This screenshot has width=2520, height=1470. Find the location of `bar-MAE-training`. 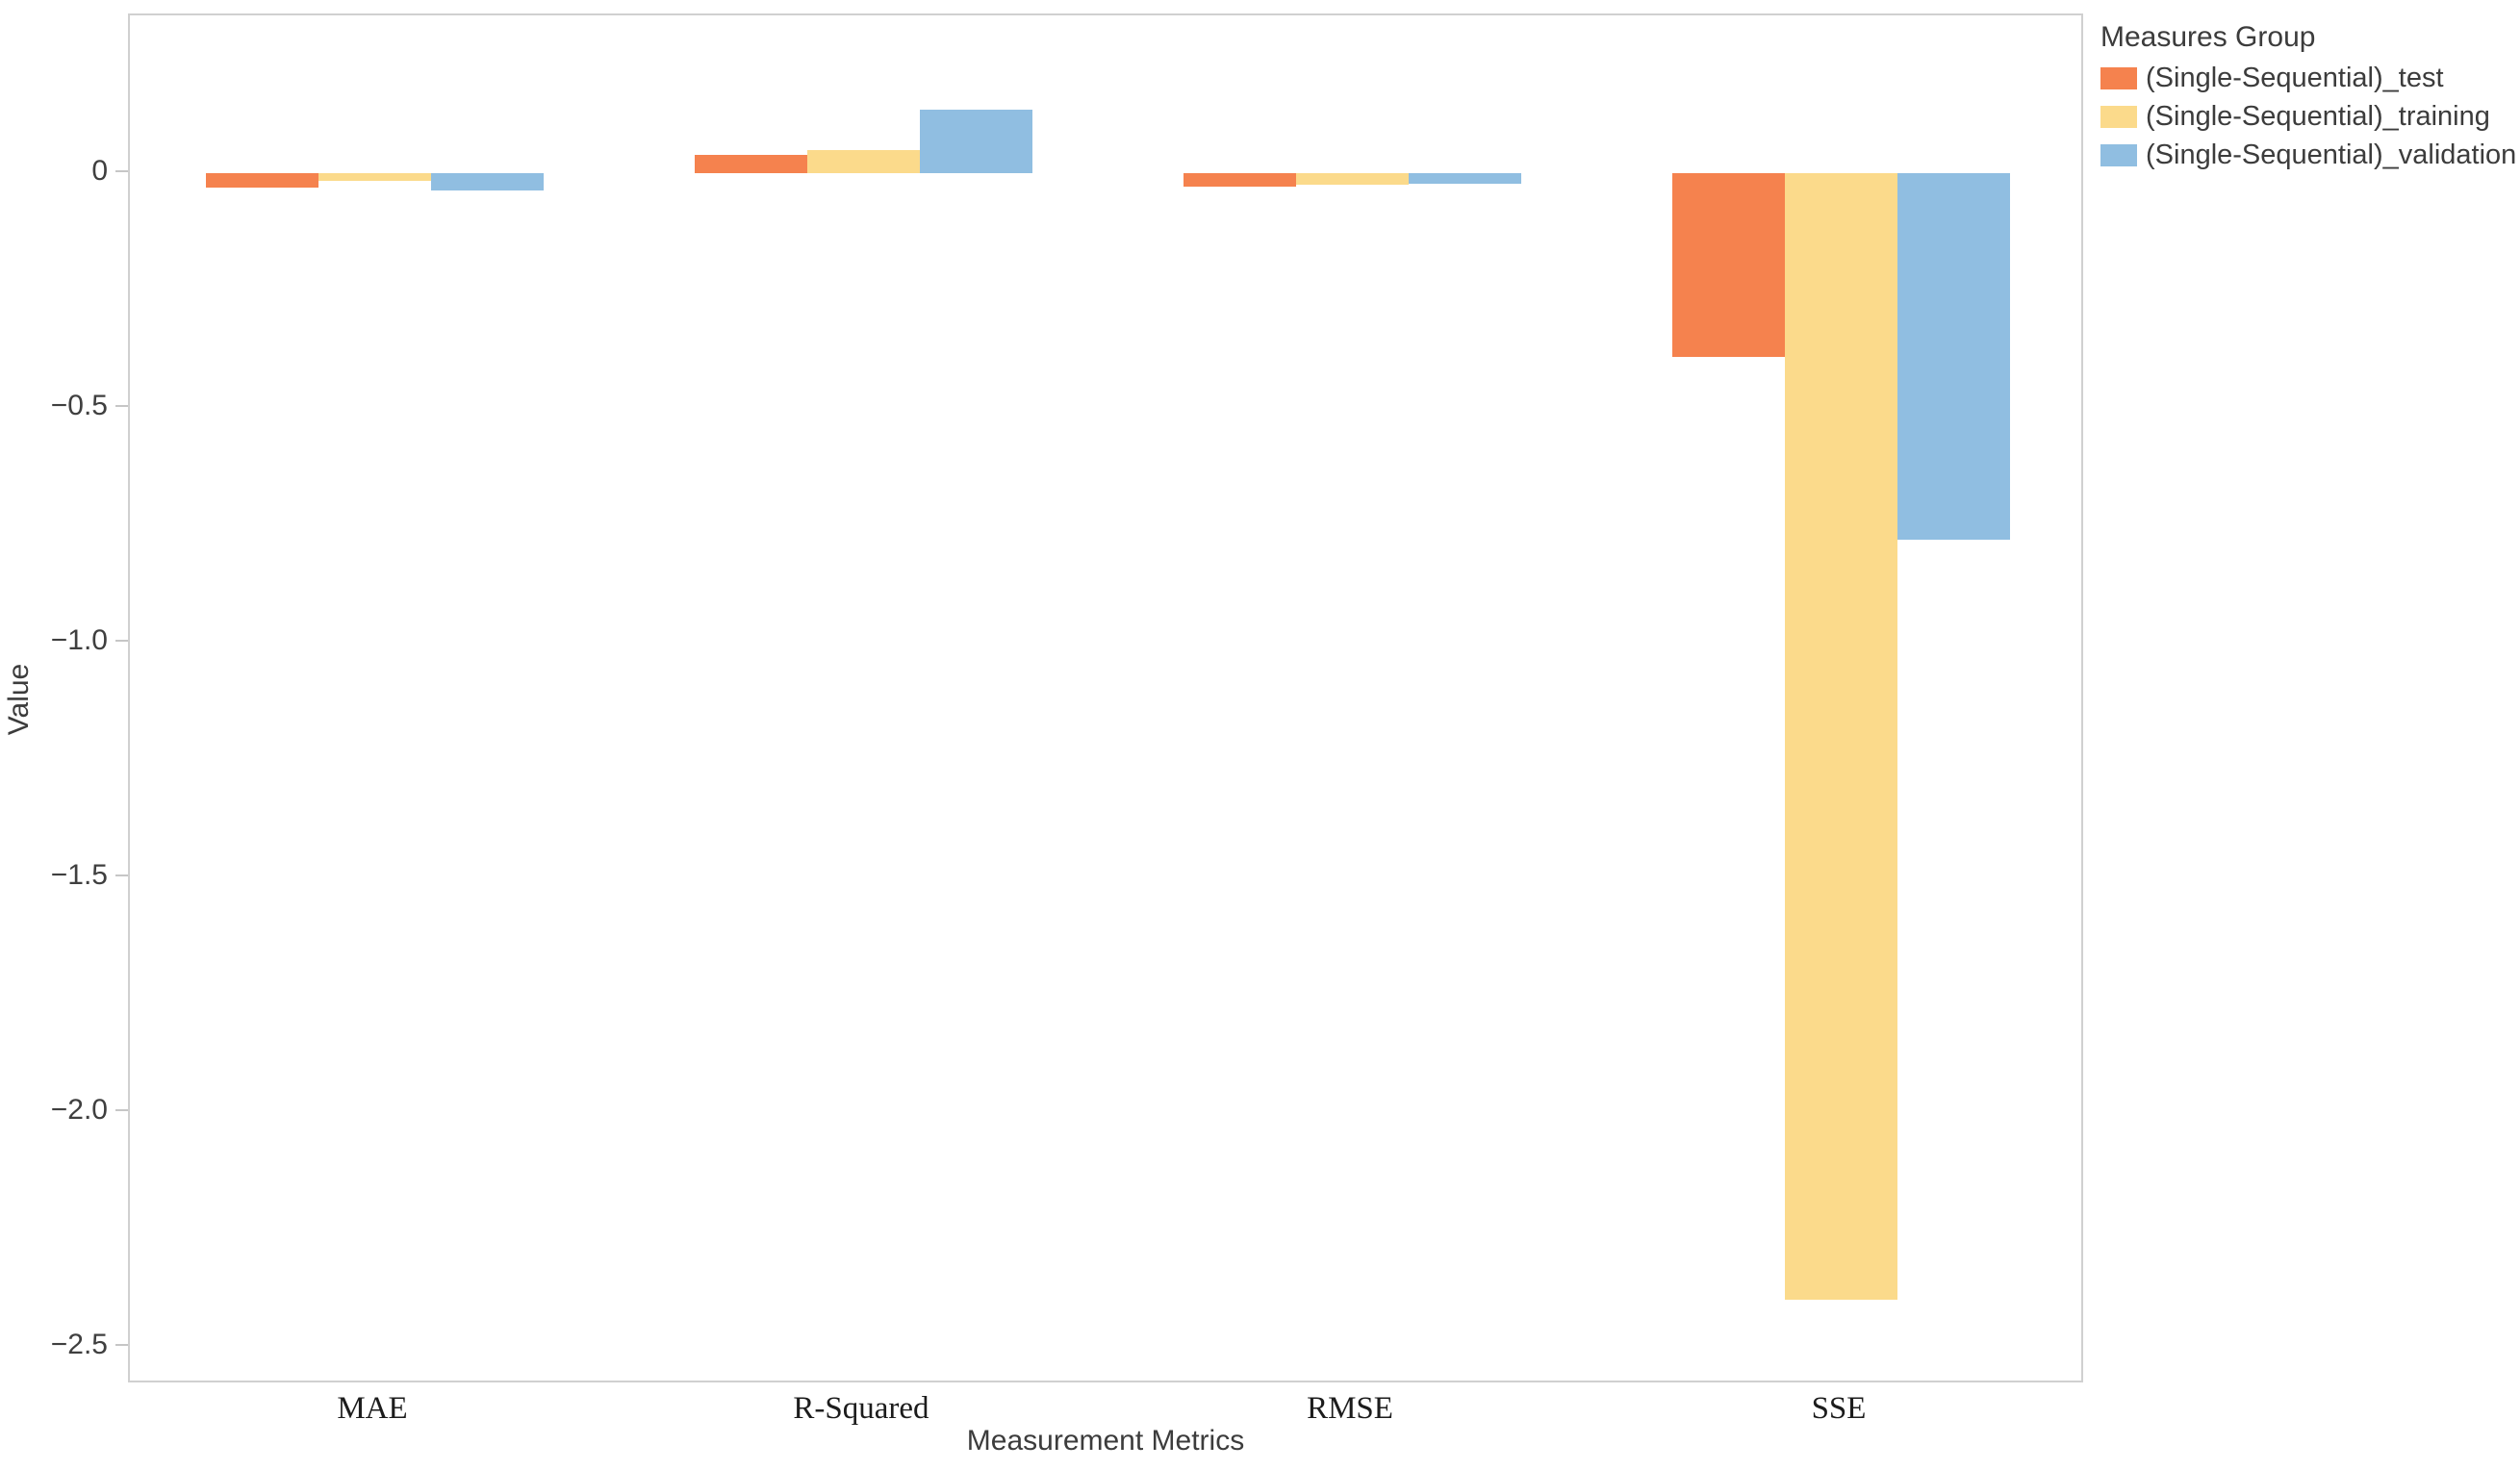

bar-MAE-training is located at coordinates (375, 177).